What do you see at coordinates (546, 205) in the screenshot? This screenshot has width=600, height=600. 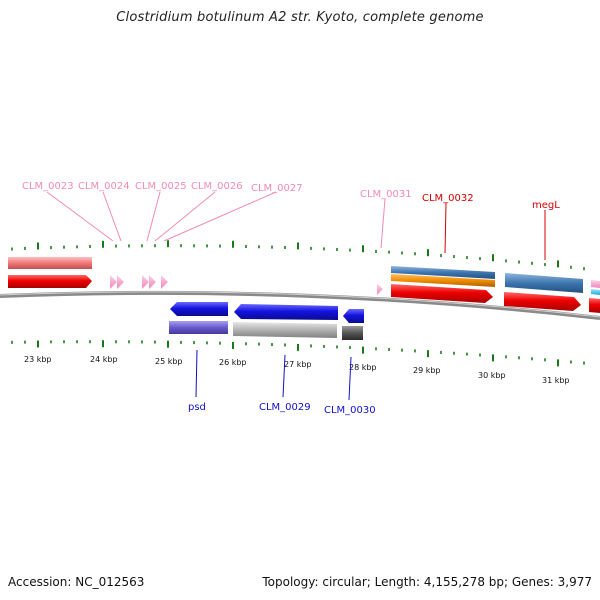 I see `gene-label-megl: megL` at bounding box center [546, 205].